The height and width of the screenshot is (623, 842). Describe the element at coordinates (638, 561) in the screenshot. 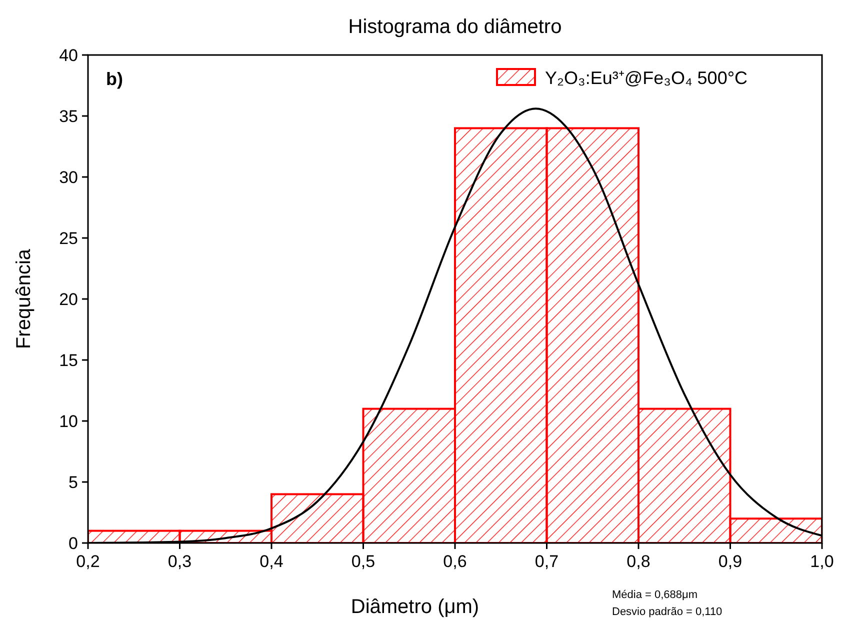

I see `x-tick-label: 0,8` at that location.